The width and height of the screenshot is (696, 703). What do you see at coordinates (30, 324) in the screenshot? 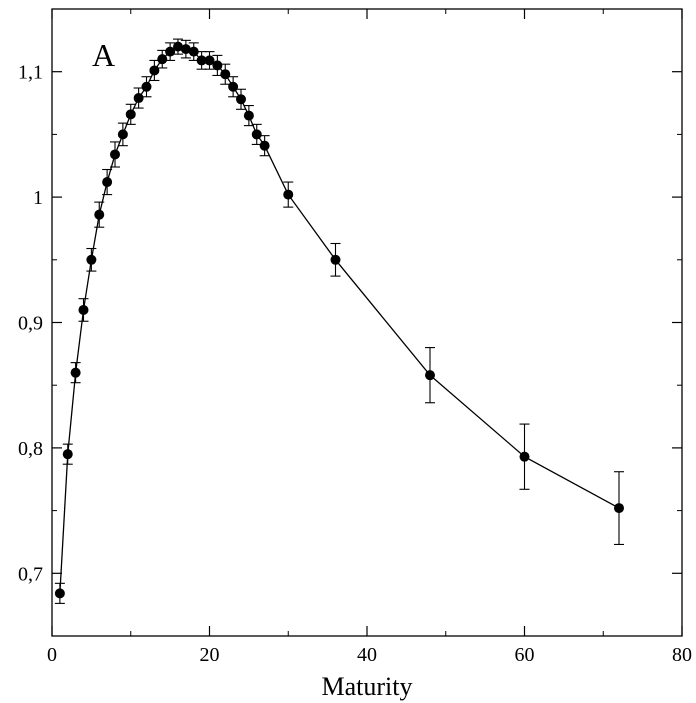
I see `y-tick-label: 0,9` at bounding box center [30, 324].